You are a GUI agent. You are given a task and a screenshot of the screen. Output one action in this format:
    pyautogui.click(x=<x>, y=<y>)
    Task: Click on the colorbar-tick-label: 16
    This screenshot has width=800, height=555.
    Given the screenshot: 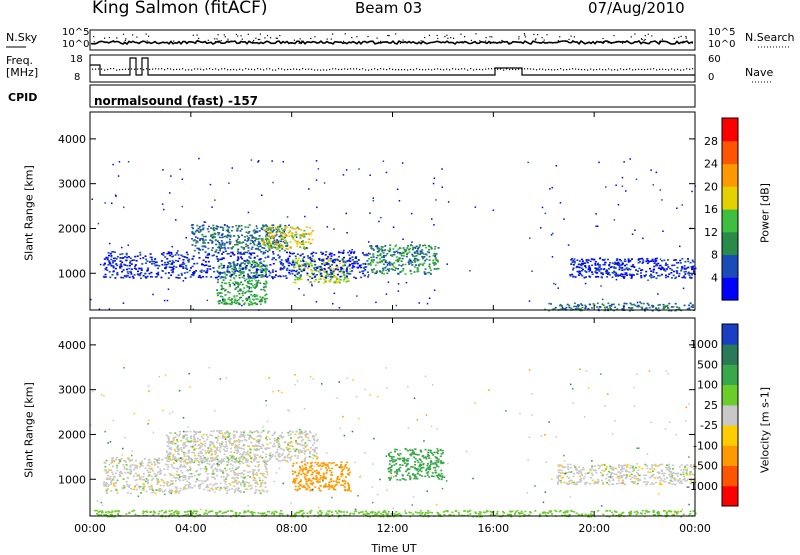 What is the action you would take?
    pyautogui.click(x=711, y=209)
    